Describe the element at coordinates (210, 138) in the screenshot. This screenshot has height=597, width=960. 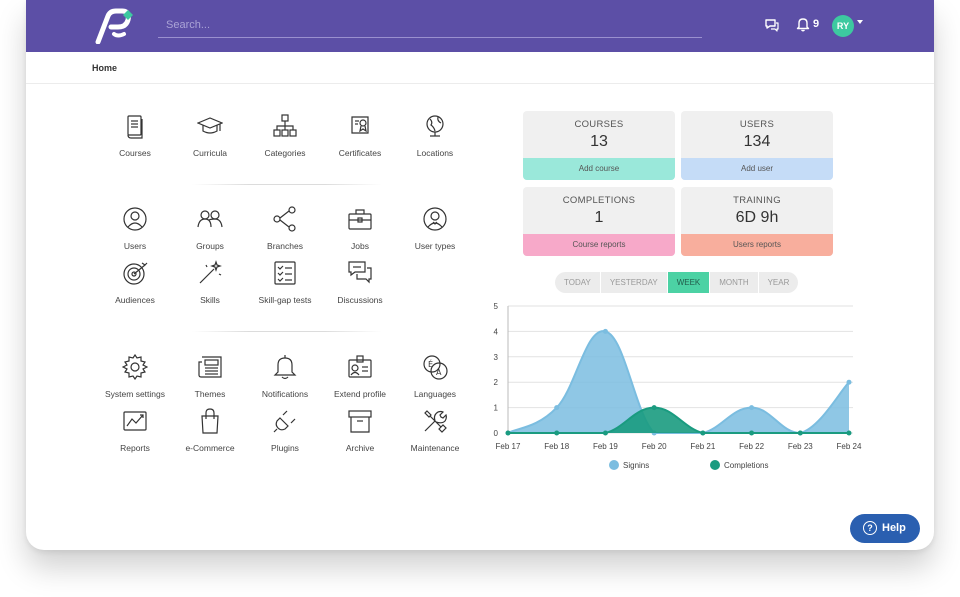
I see `tile-curricula: Curricula` at that location.